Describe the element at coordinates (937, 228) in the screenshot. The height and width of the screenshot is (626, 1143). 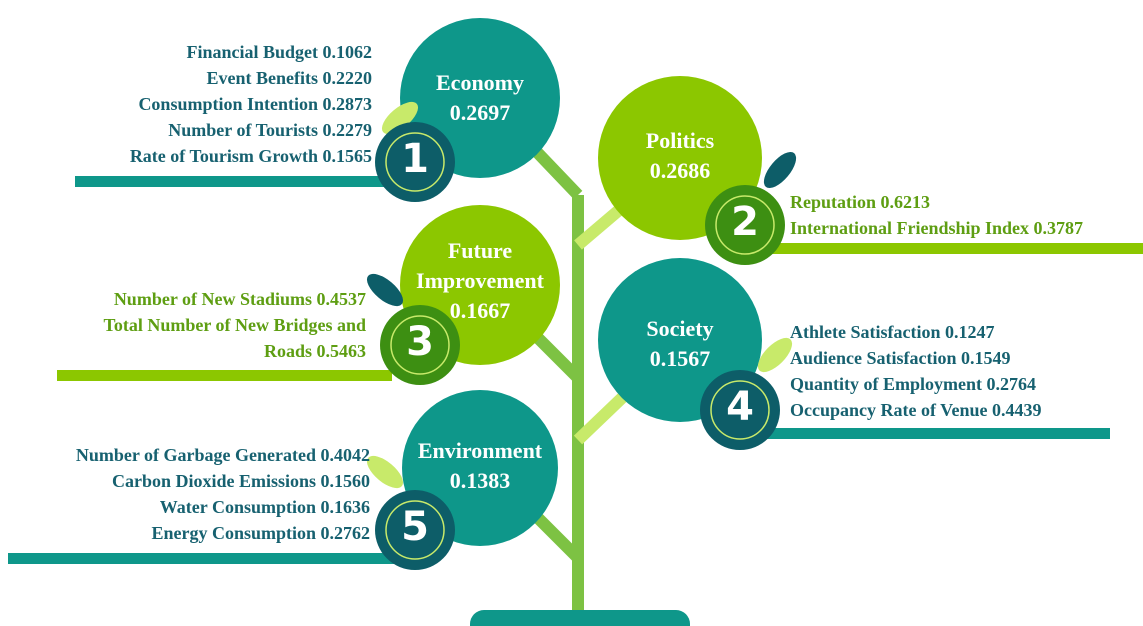
I see `item: International Friendship Index 0.3787` at that location.